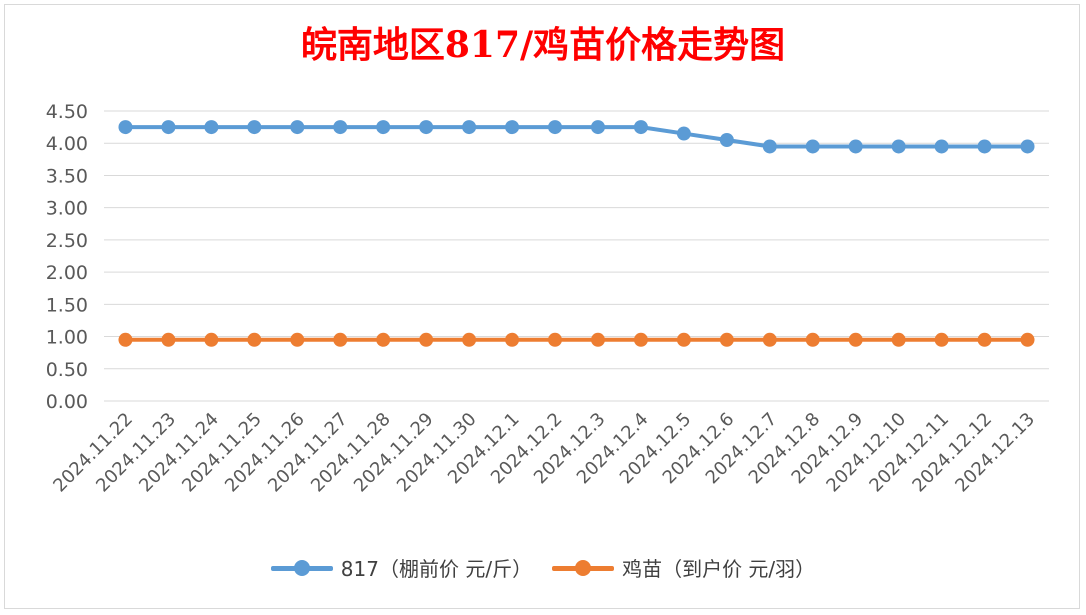 The image size is (1086, 615). What do you see at coordinates (436, 569) in the screenshot?
I see `legend-label-817: 817（棚前价 元/斤）` at bounding box center [436, 569].